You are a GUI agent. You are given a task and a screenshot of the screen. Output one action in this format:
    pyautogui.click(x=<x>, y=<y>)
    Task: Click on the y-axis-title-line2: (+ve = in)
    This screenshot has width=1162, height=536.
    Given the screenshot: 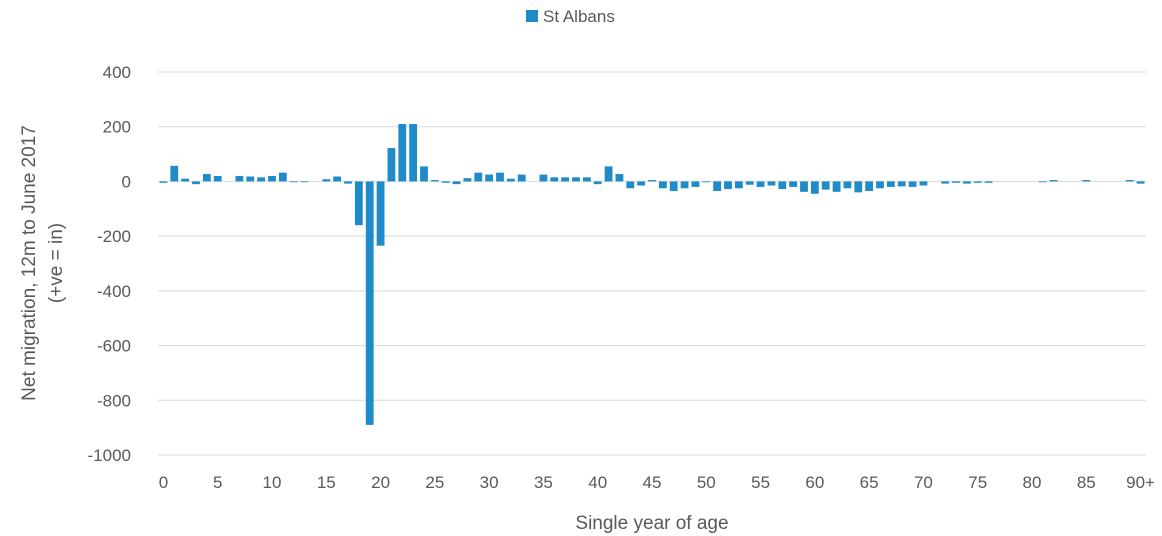 What is the action you would take?
    pyautogui.click(x=56, y=263)
    